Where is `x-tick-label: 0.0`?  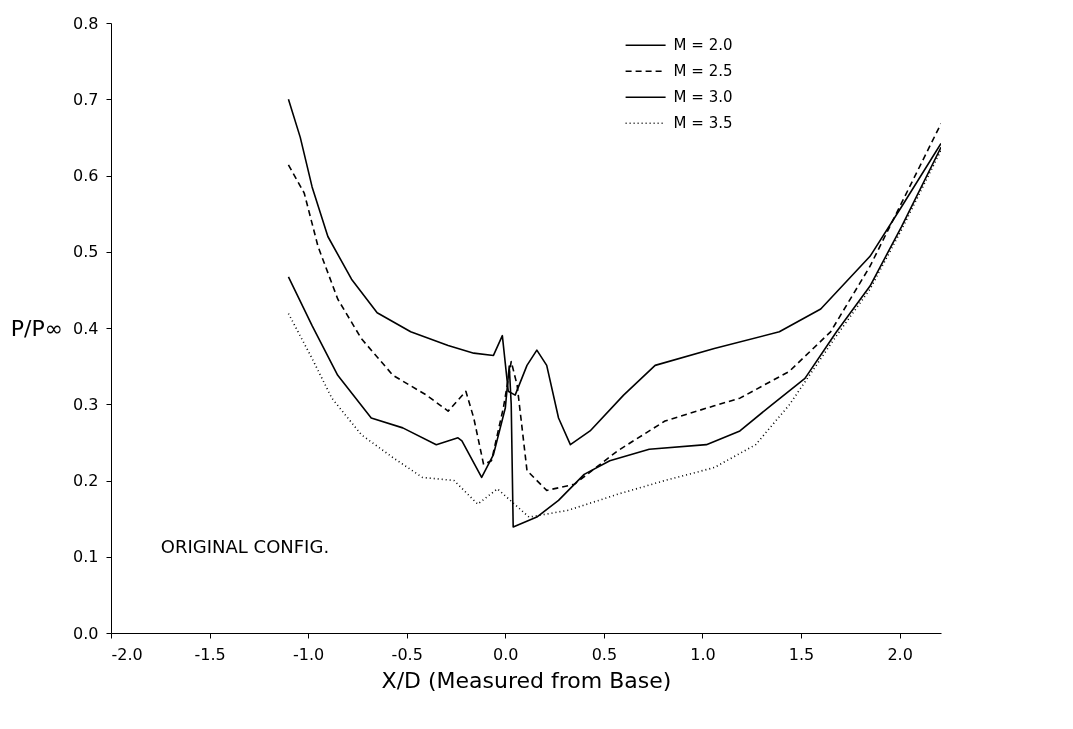 x-tick-label: 0.0 is located at coordinates (506, 654).